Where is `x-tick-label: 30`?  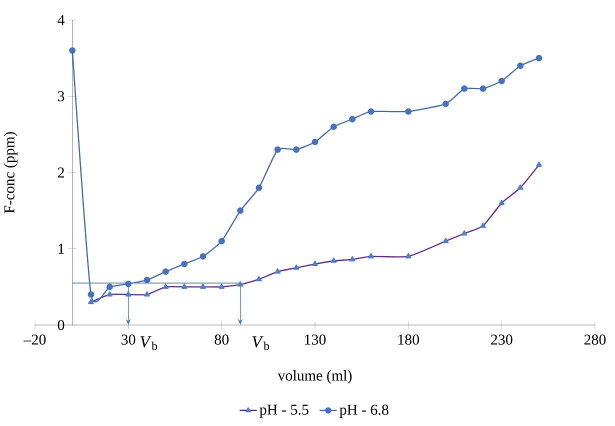
x-tick-label: 30 is located at coordinates (129, 339).